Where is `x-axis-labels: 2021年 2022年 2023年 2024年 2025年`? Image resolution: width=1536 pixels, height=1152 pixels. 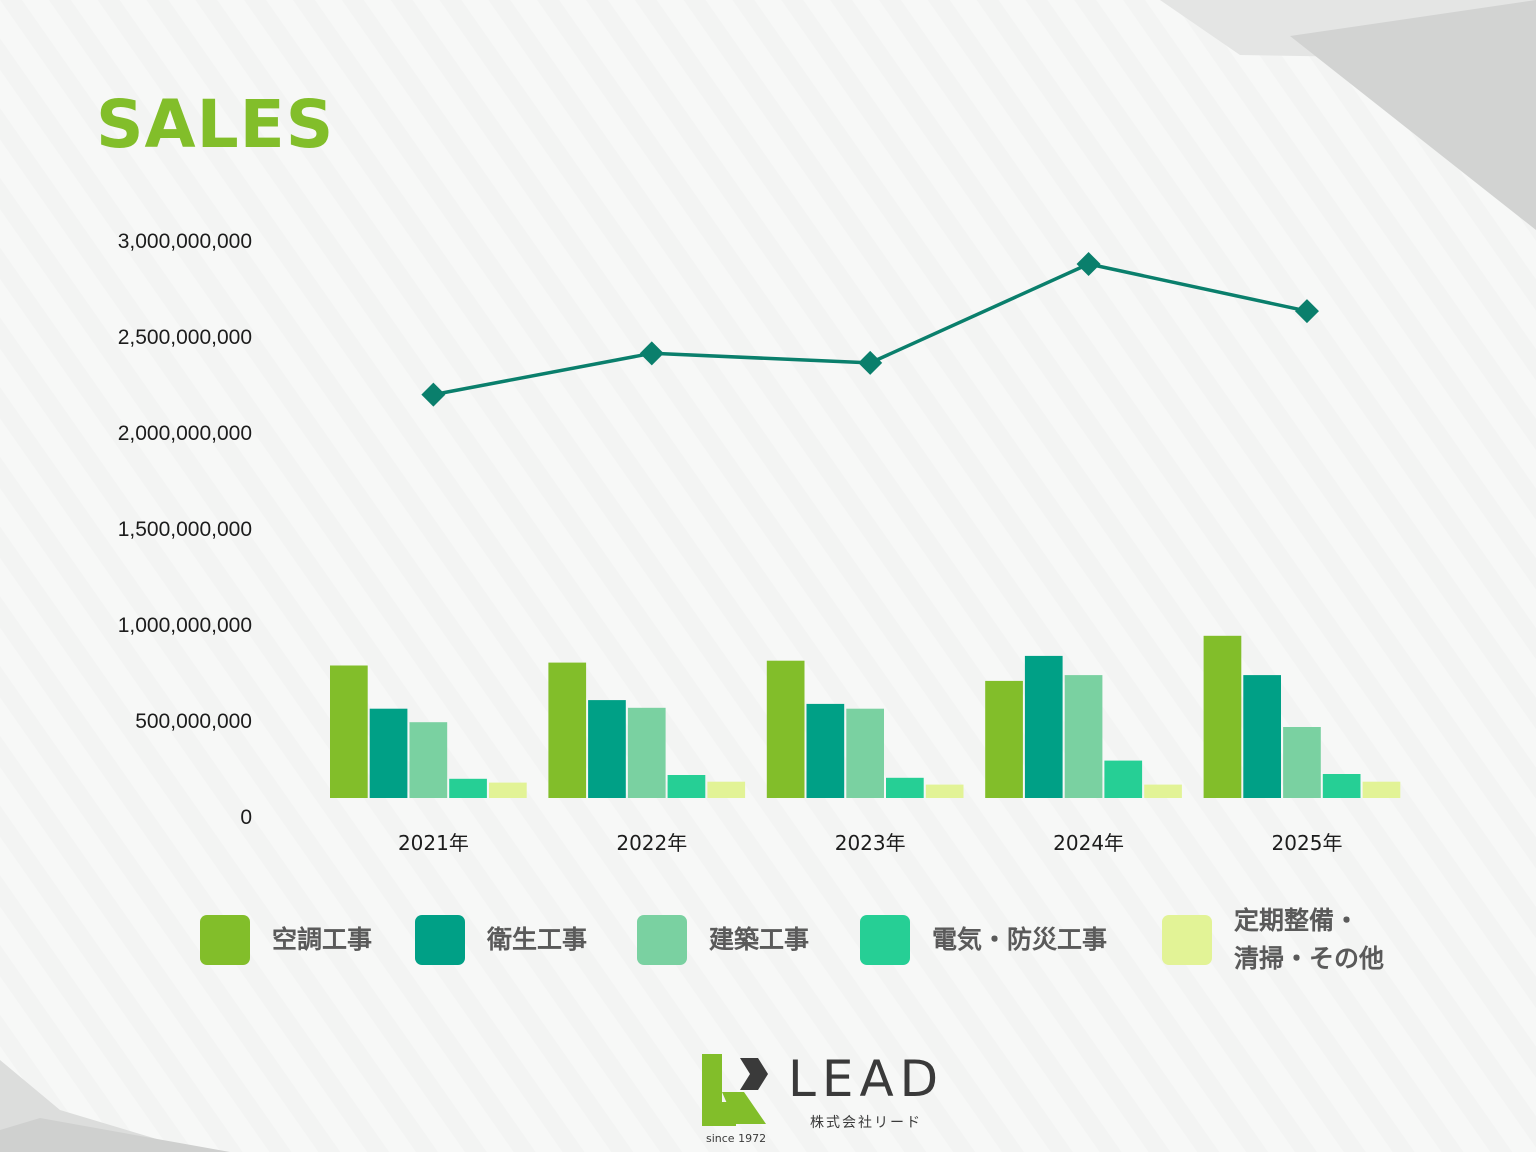 x-axis-labels: 2021年 2022年 2023年 2024年 2025年 is located at coordinates (870, 843).